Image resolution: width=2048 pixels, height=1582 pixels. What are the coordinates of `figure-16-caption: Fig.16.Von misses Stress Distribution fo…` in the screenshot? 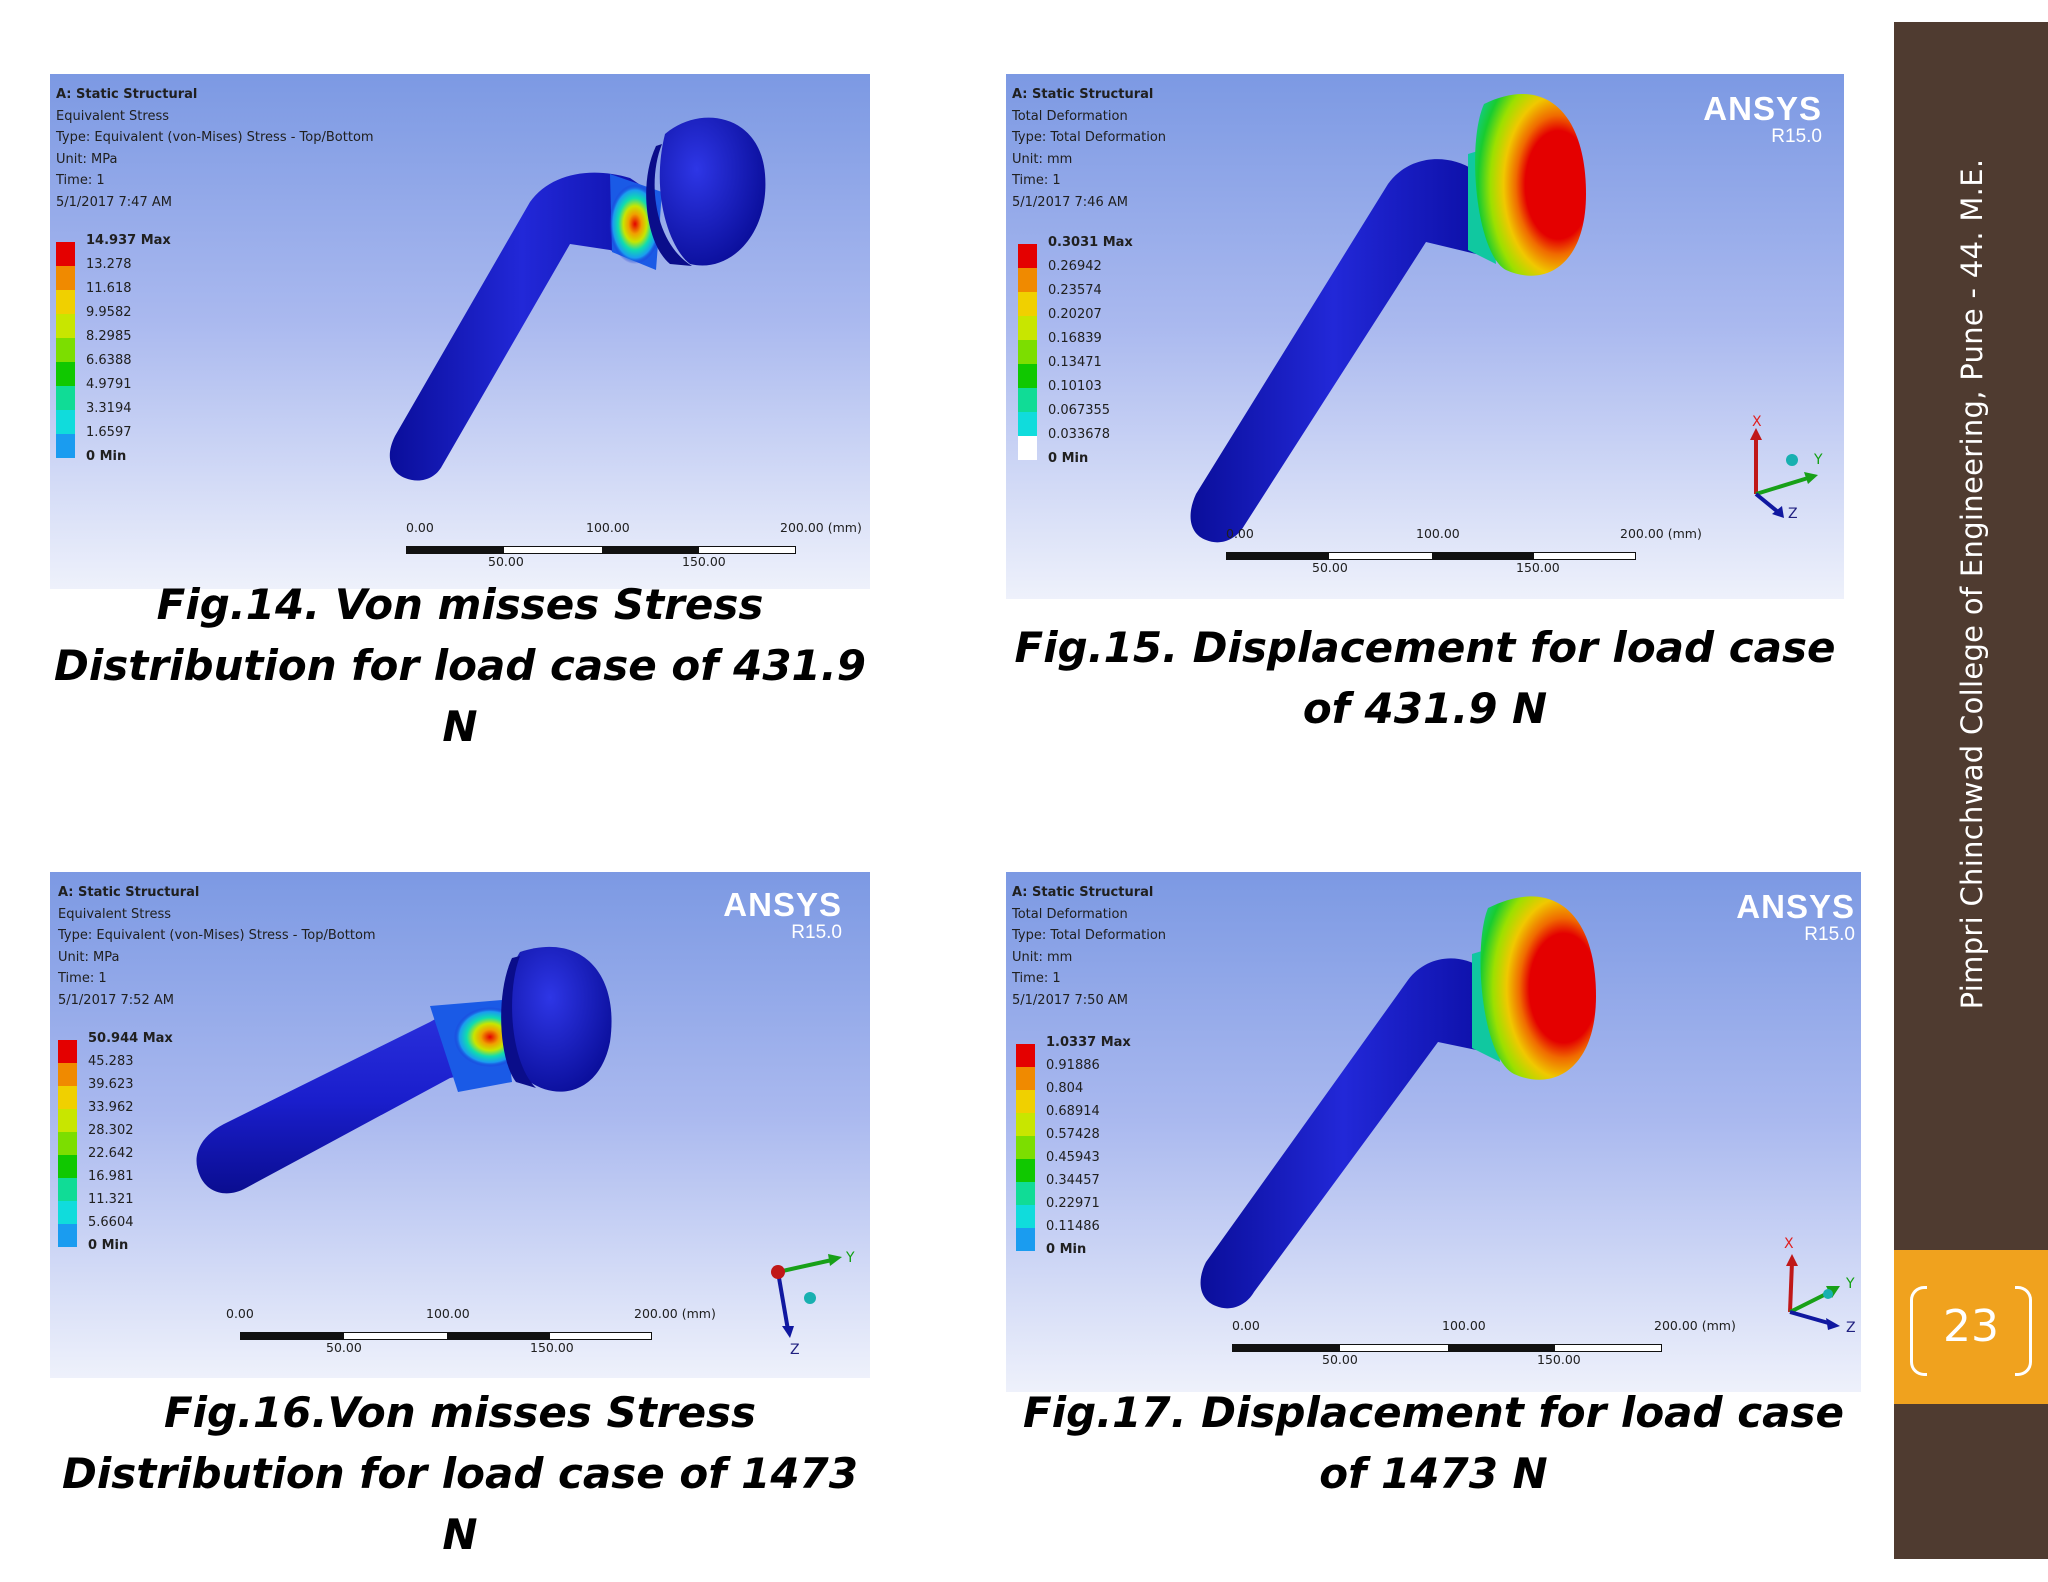 It's located at (460, 1473).